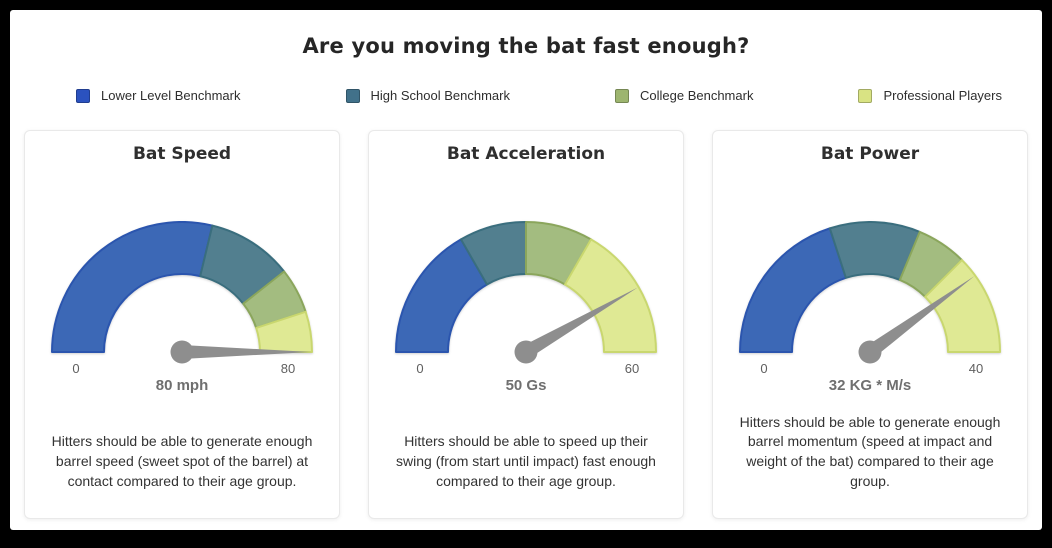 The height and width of the screenshot is (548, 1052). Describe the element at coordinates (976, 368) in the screenshot. I see `gauge-max-tick: 40` at that location.